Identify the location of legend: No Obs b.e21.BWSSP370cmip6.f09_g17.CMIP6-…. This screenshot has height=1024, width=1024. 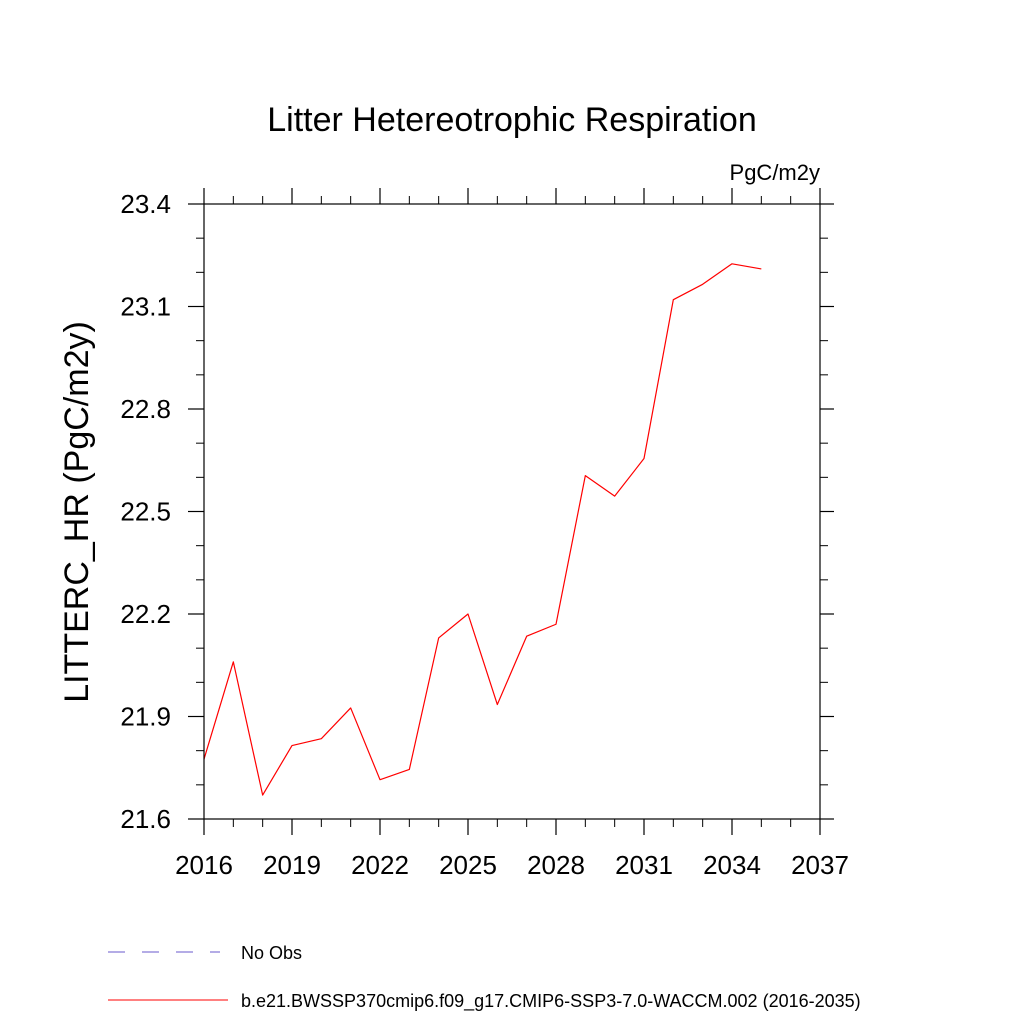
(484, 977).